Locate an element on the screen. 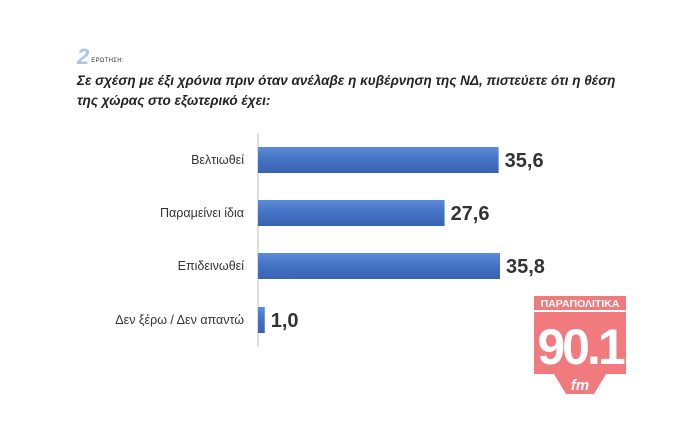 This screenshot has width=697, height=445. category-label: Επιδεινωθεί is located at coordinates (211, 266).